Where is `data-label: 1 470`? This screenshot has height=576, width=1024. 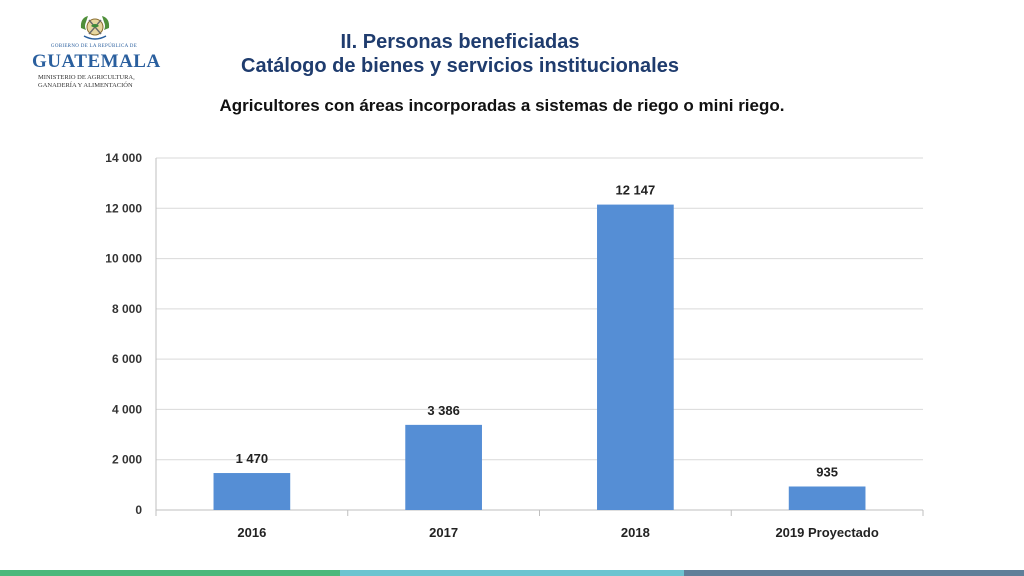 data-label: 1 470 is located at coordinates (252, 458).